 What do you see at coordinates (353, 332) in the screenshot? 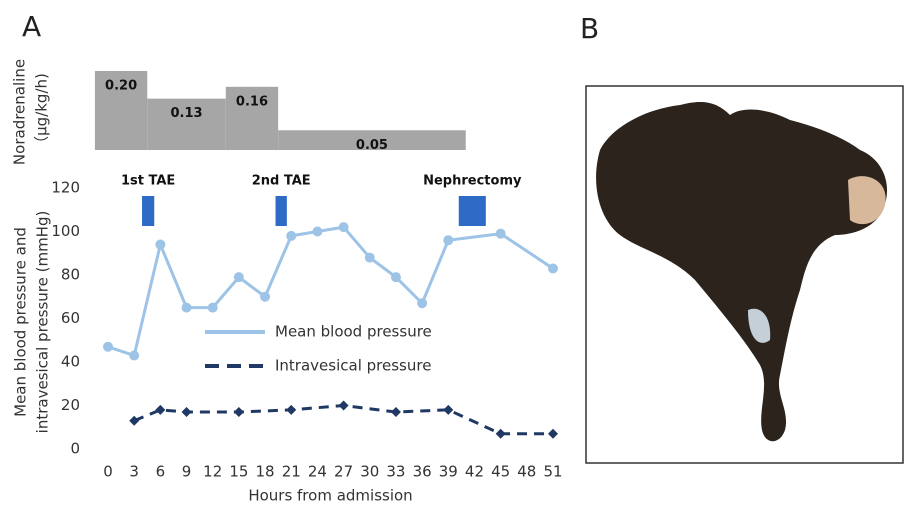
I see `legend-label: Mean blood pressure` at bounding box center [353, 332].